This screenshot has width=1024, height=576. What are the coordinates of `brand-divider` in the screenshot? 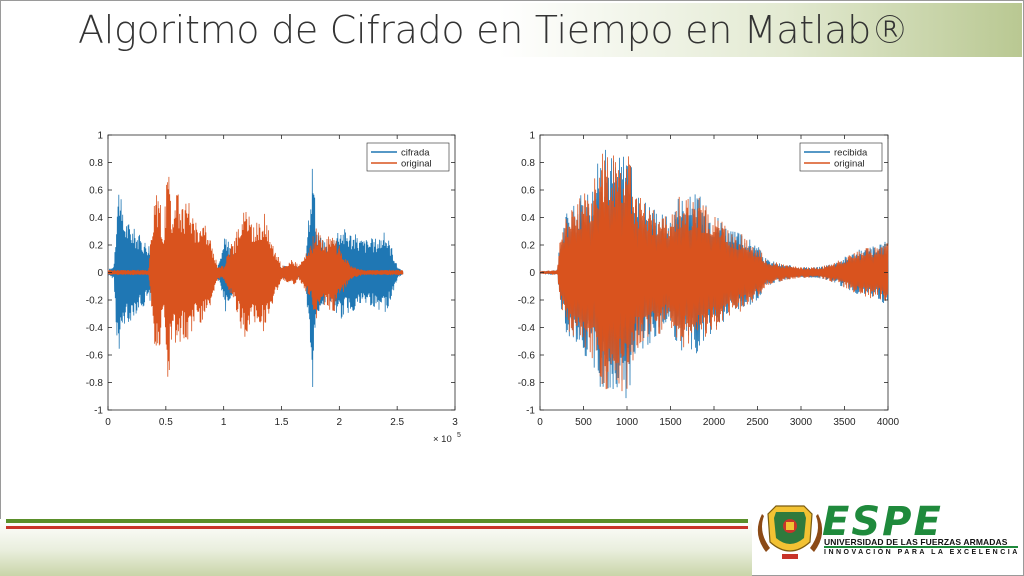 It's located at (921, 547).